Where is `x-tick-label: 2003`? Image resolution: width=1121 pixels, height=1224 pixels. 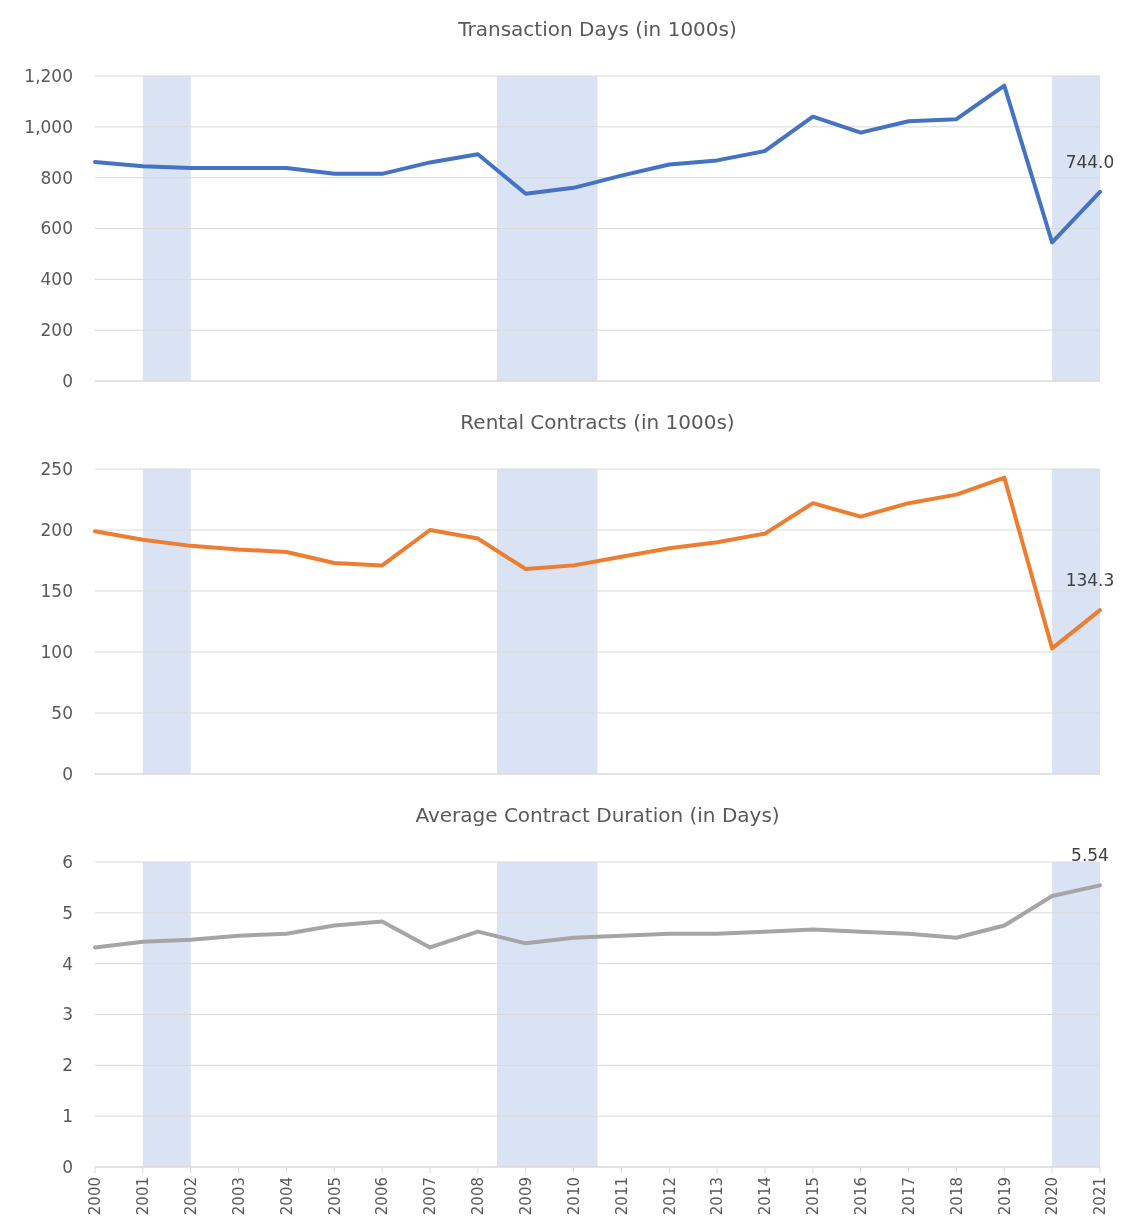 x-tick-label: 2003 is located at coordinates (238, 1196).